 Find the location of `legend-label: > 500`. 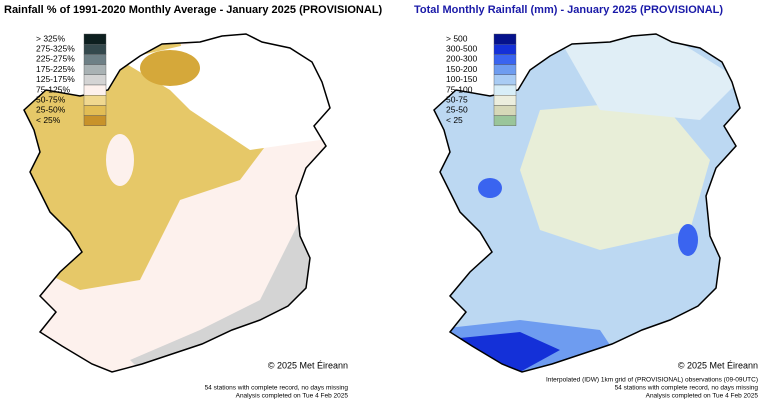

legend-label: > 500 is located at coordinates (457, 38).